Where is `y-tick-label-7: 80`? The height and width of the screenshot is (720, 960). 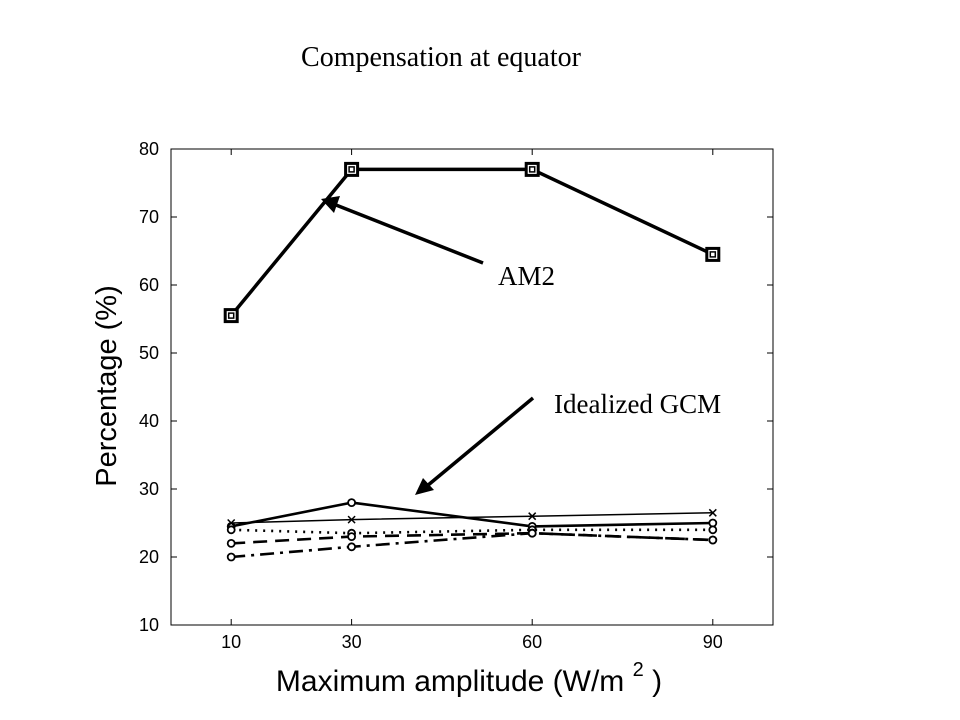 y-tick-label-7: 80 is located at coordinates (149, 149).